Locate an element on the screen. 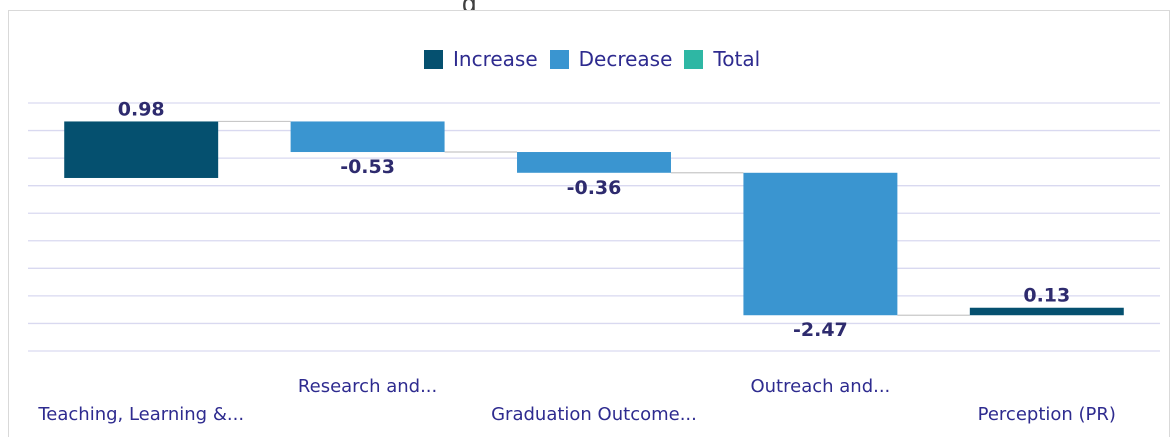 This screenshot has width=1172, height=437. data-label: 0.13 is located at coordinates (1046, 296).